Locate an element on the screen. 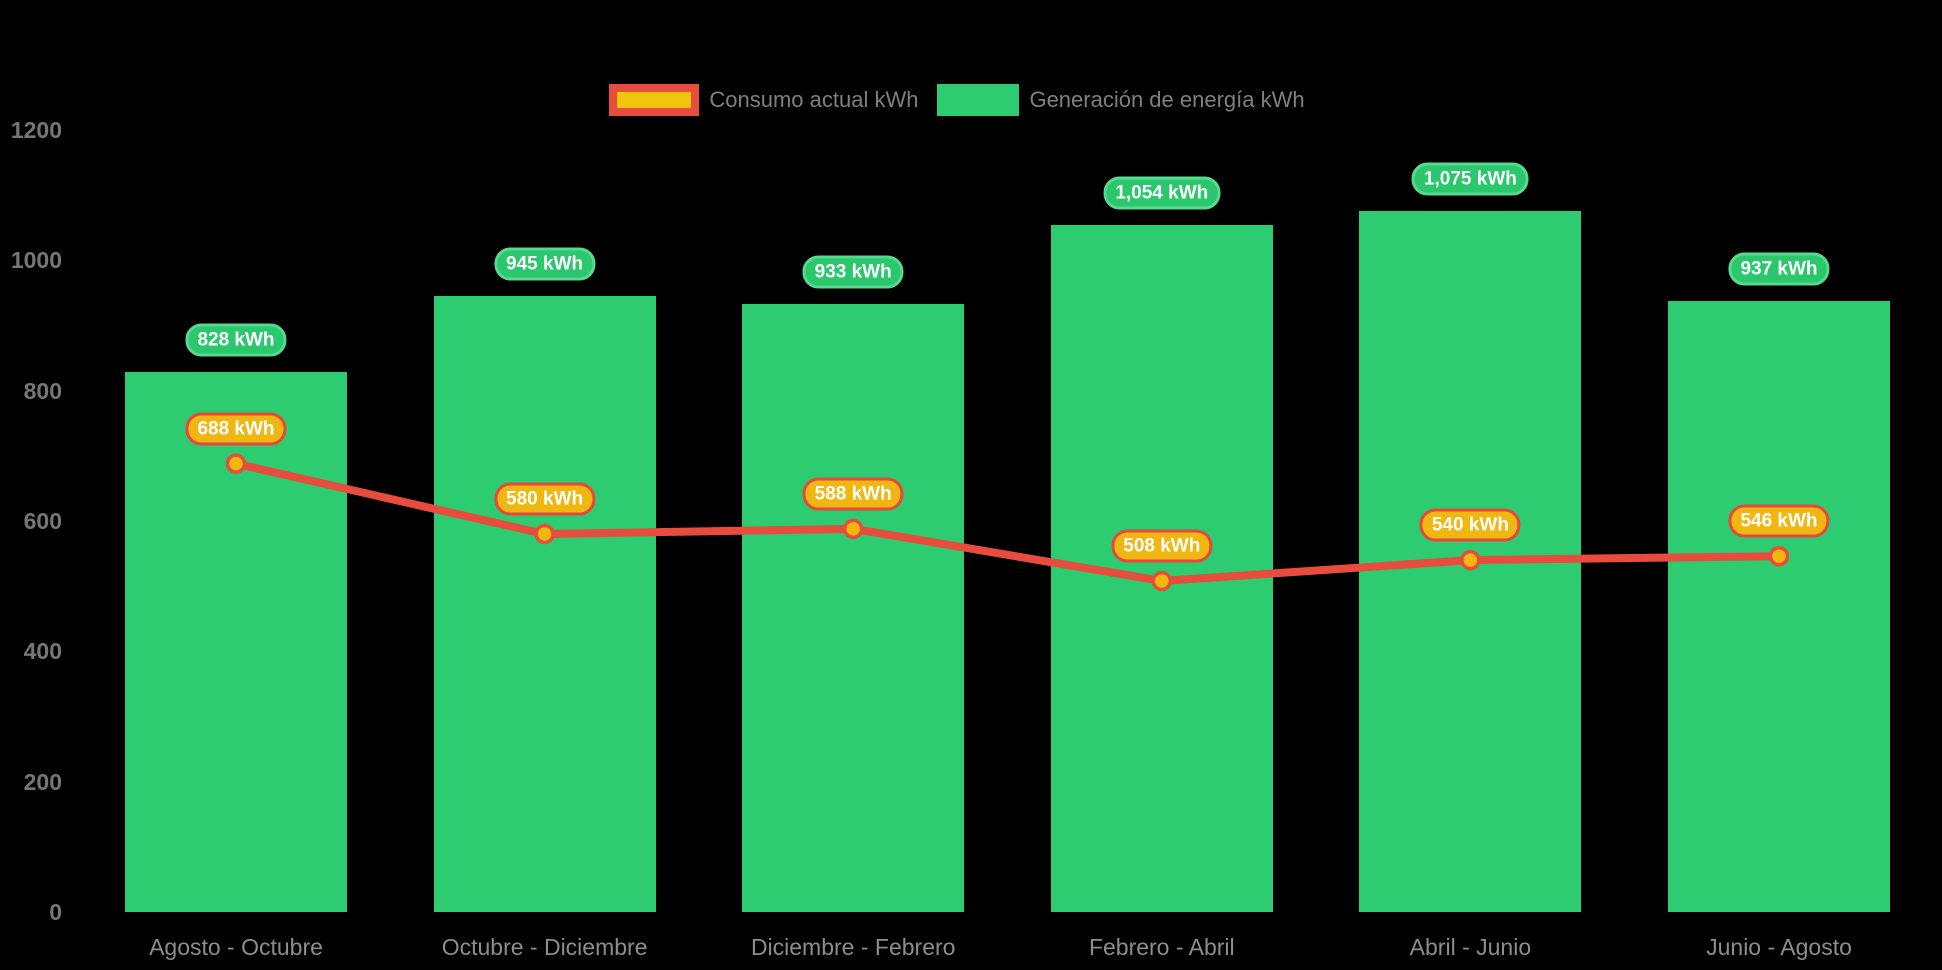  y-axis-tick-label: 1200 is located at coordinates (36, 130).